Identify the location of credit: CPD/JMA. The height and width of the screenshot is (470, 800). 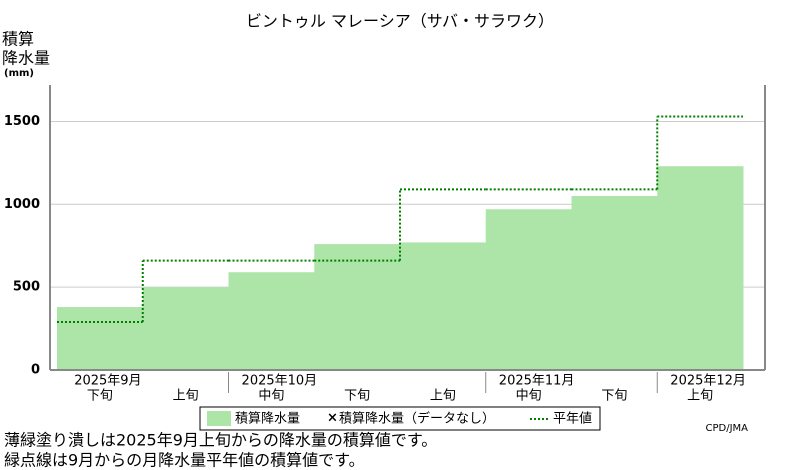
(727, 428).